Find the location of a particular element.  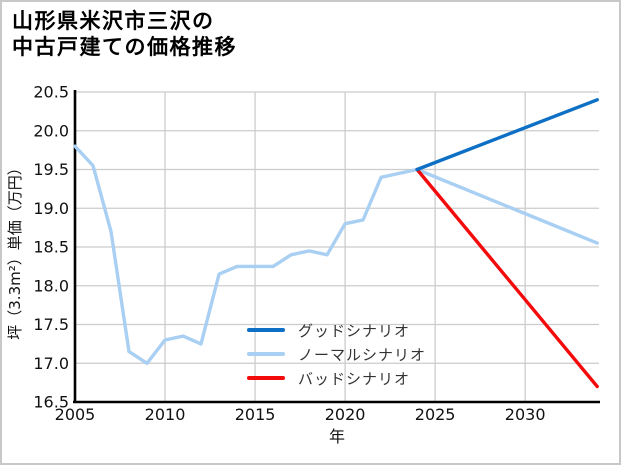

y-tick-label: 17.5 is located at coordinates (51, 324).